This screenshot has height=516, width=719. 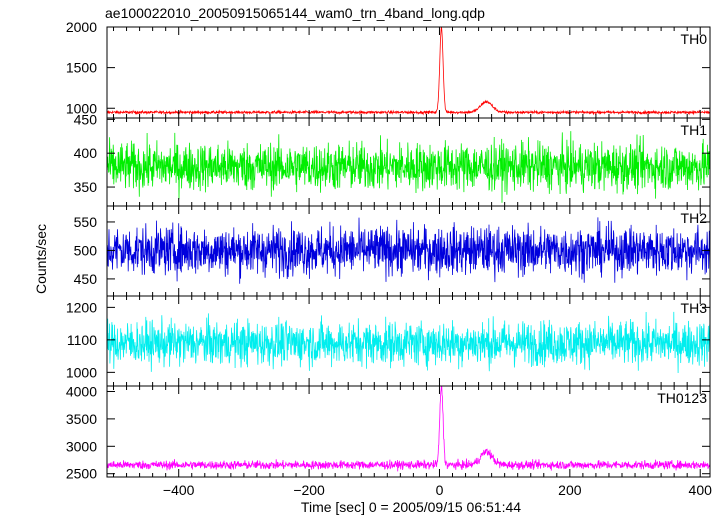 I want to click on x-tick-label: 200, so click(x=570, y=490).